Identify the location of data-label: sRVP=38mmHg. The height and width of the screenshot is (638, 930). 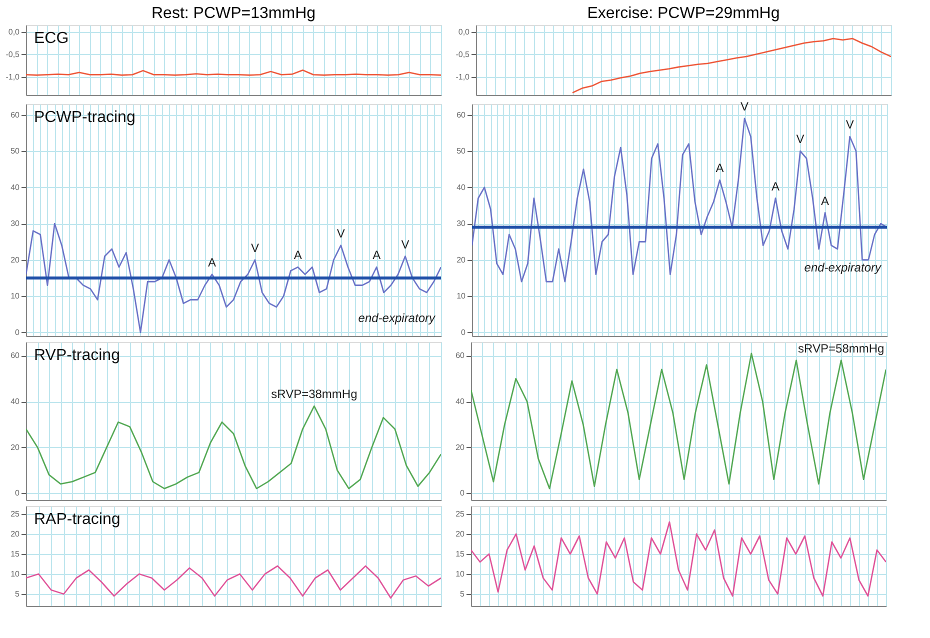
(314, 394).